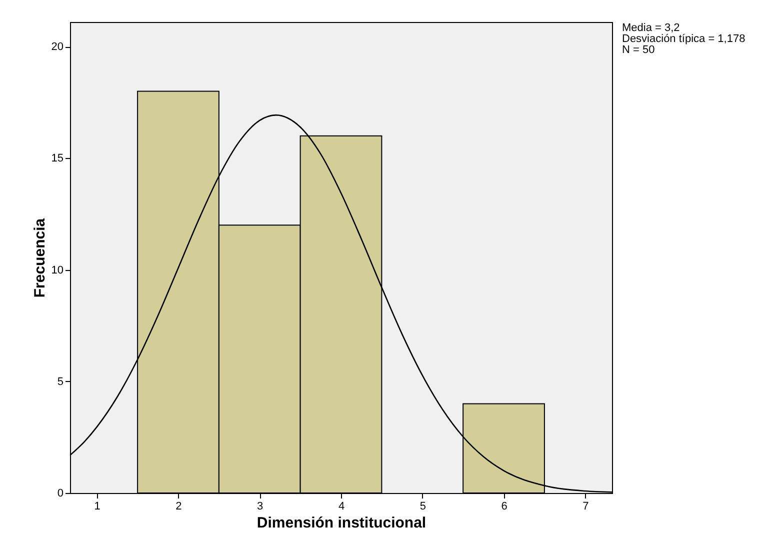 The height and width of the screenshot is (536, 782). I want to click on x-tick-label: 3, so click(260, 506).